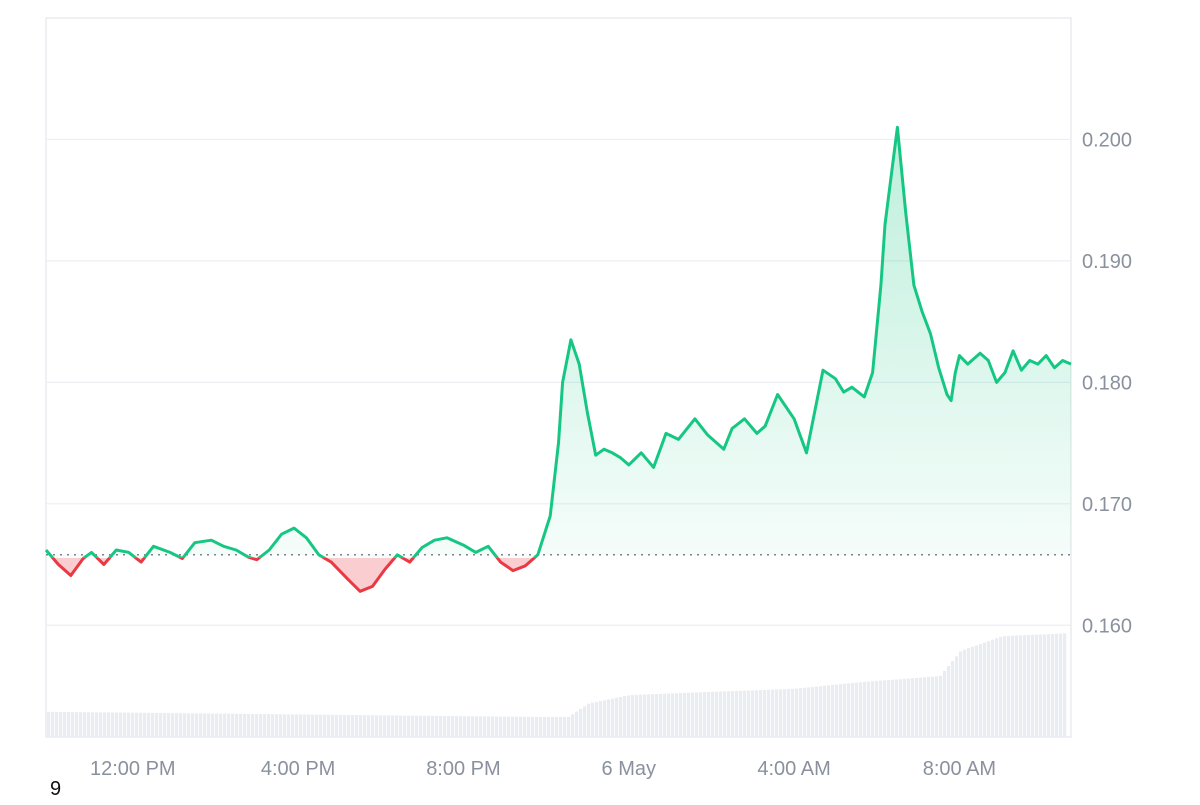 The image size is (1200, 805). What do you see at coordinates (56, 789) in the screenshot?
I see `corner-label: 9` at bounding box center [56, 789].